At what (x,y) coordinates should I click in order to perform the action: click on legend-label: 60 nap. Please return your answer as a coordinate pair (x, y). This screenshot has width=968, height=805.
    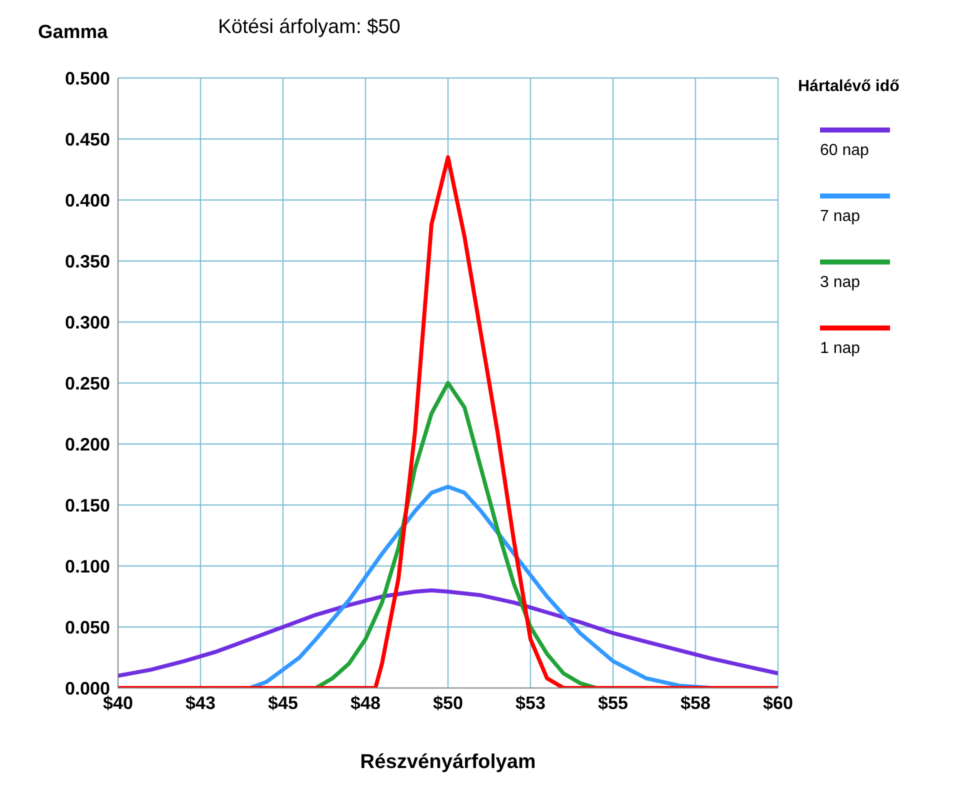
    Looking at the image, I should click on (845, 151).